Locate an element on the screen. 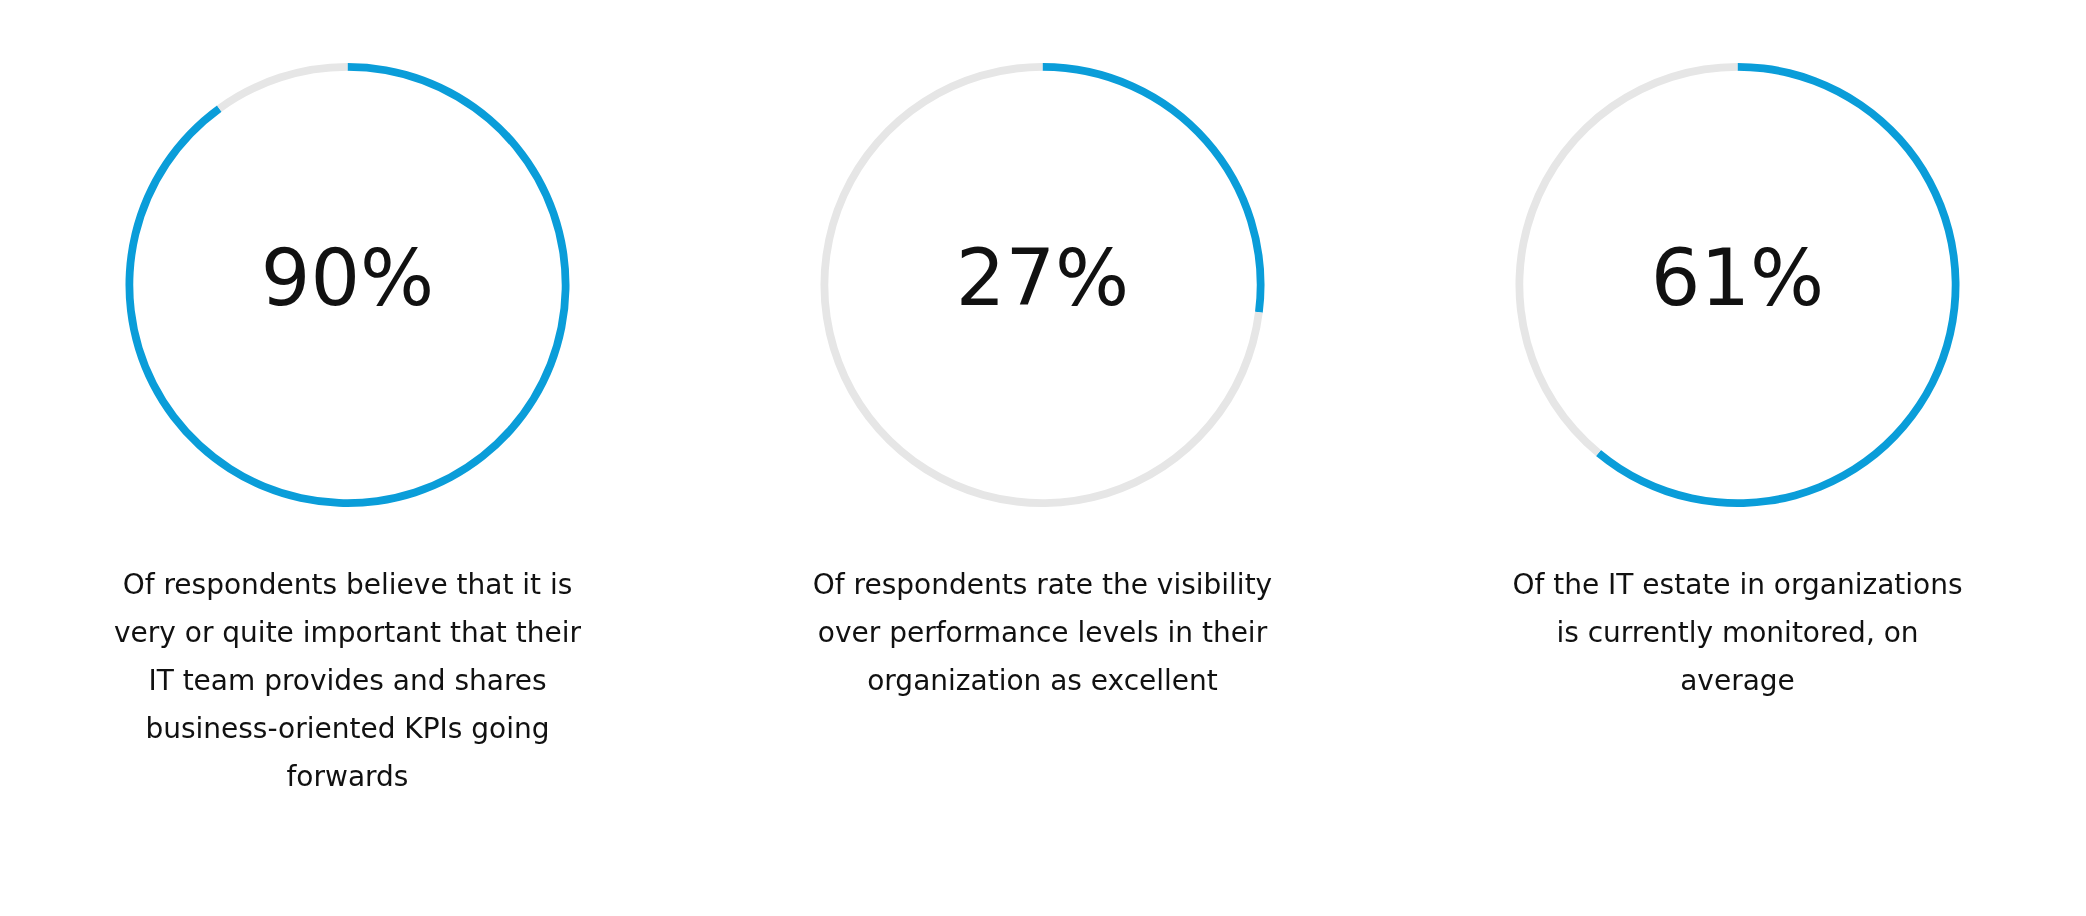  data-label: 27% is located at coordinates (1042, 278).